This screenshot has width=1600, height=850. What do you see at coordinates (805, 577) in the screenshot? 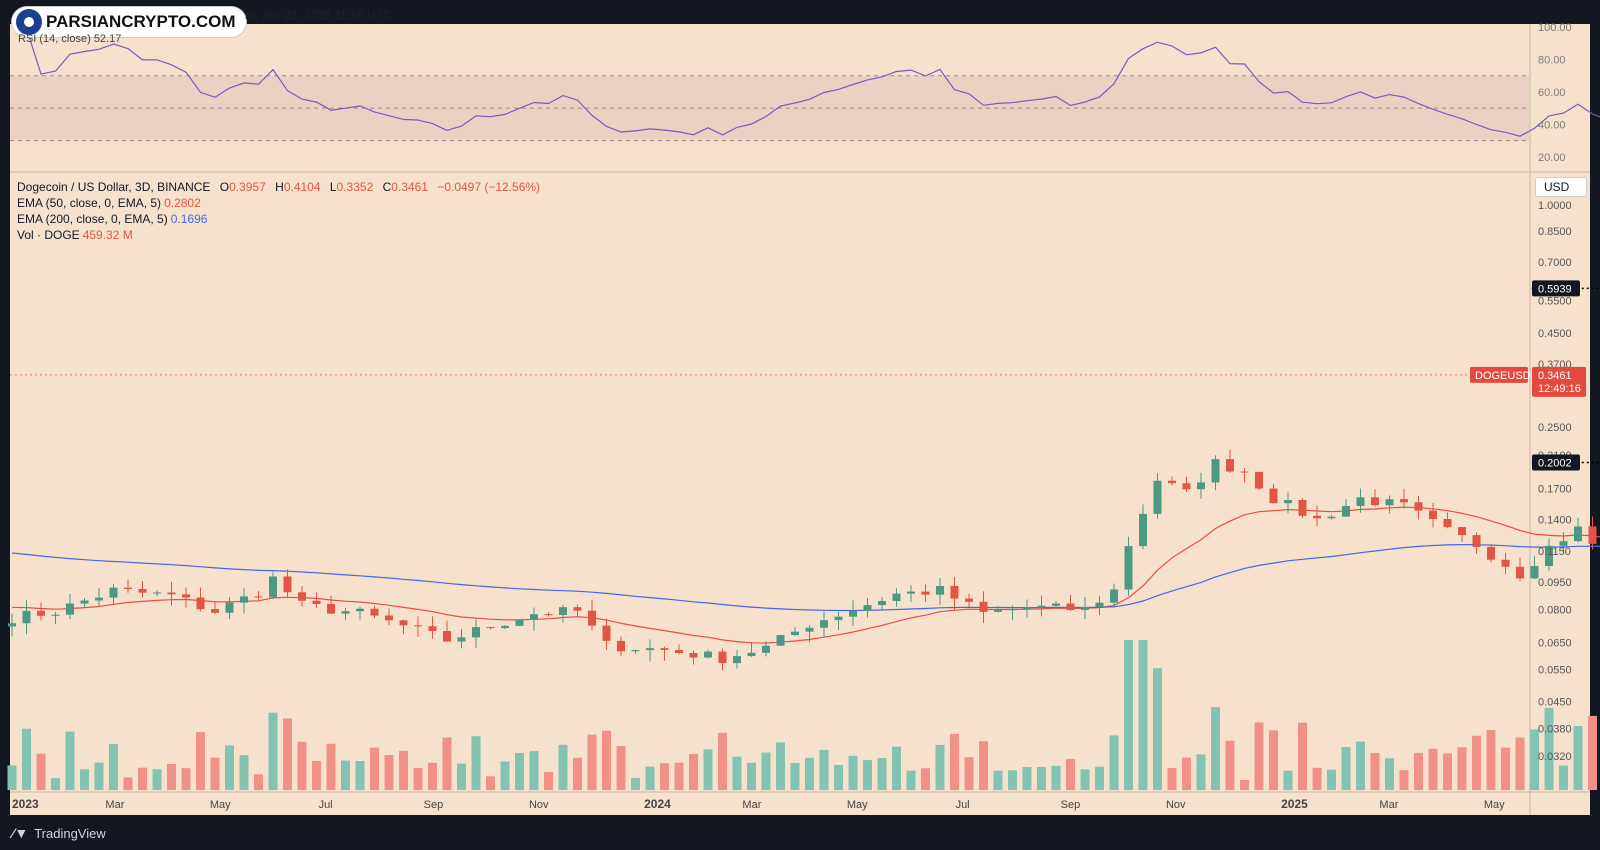
I see `ema200-line` at bounding box center [805, 577].